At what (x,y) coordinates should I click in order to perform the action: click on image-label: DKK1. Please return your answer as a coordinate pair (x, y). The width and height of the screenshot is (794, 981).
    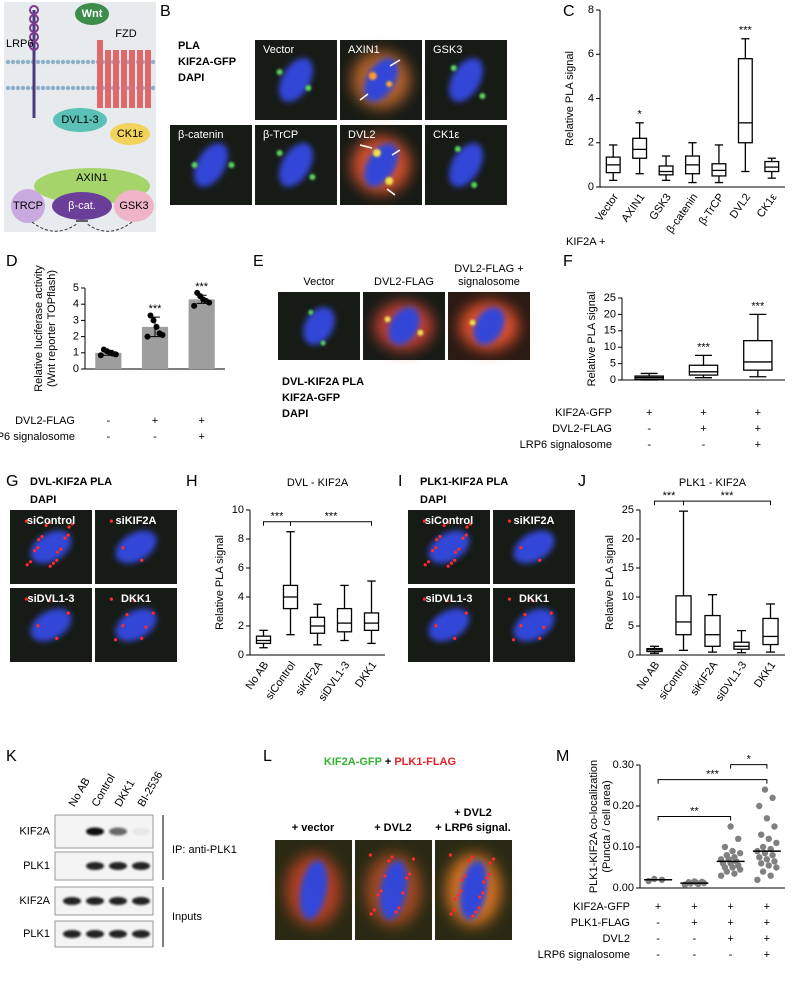
    Looking at the image, I should click on (534, 599).